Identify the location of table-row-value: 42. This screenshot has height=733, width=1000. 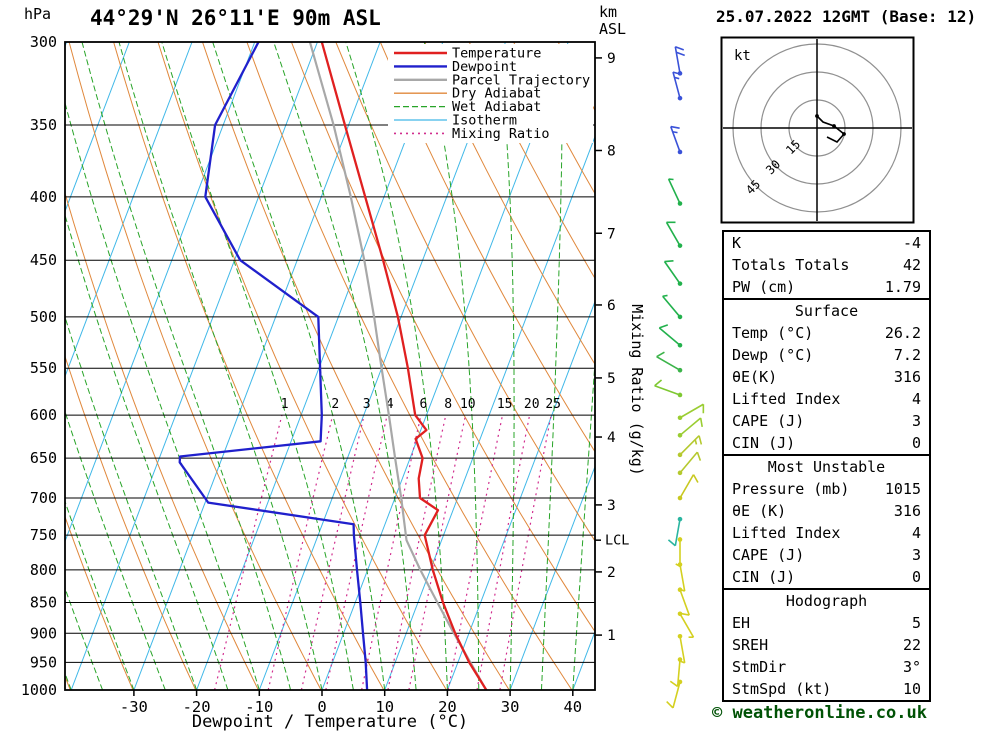
(911, 265).